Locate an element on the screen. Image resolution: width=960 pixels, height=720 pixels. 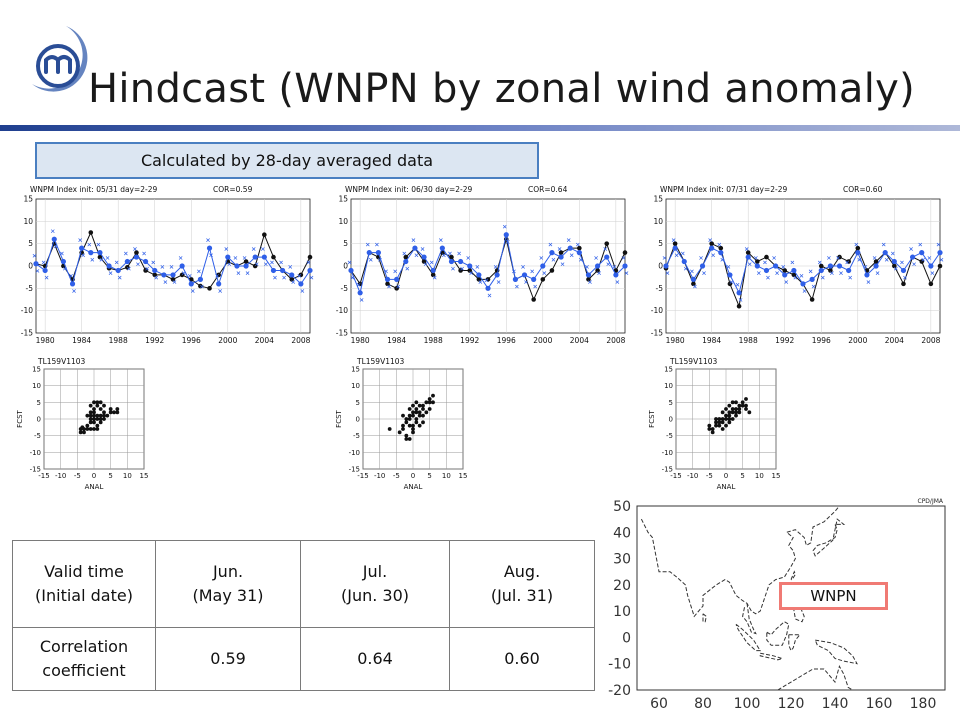
x-tick-label: 1988 is located at coordinates (118, 340).